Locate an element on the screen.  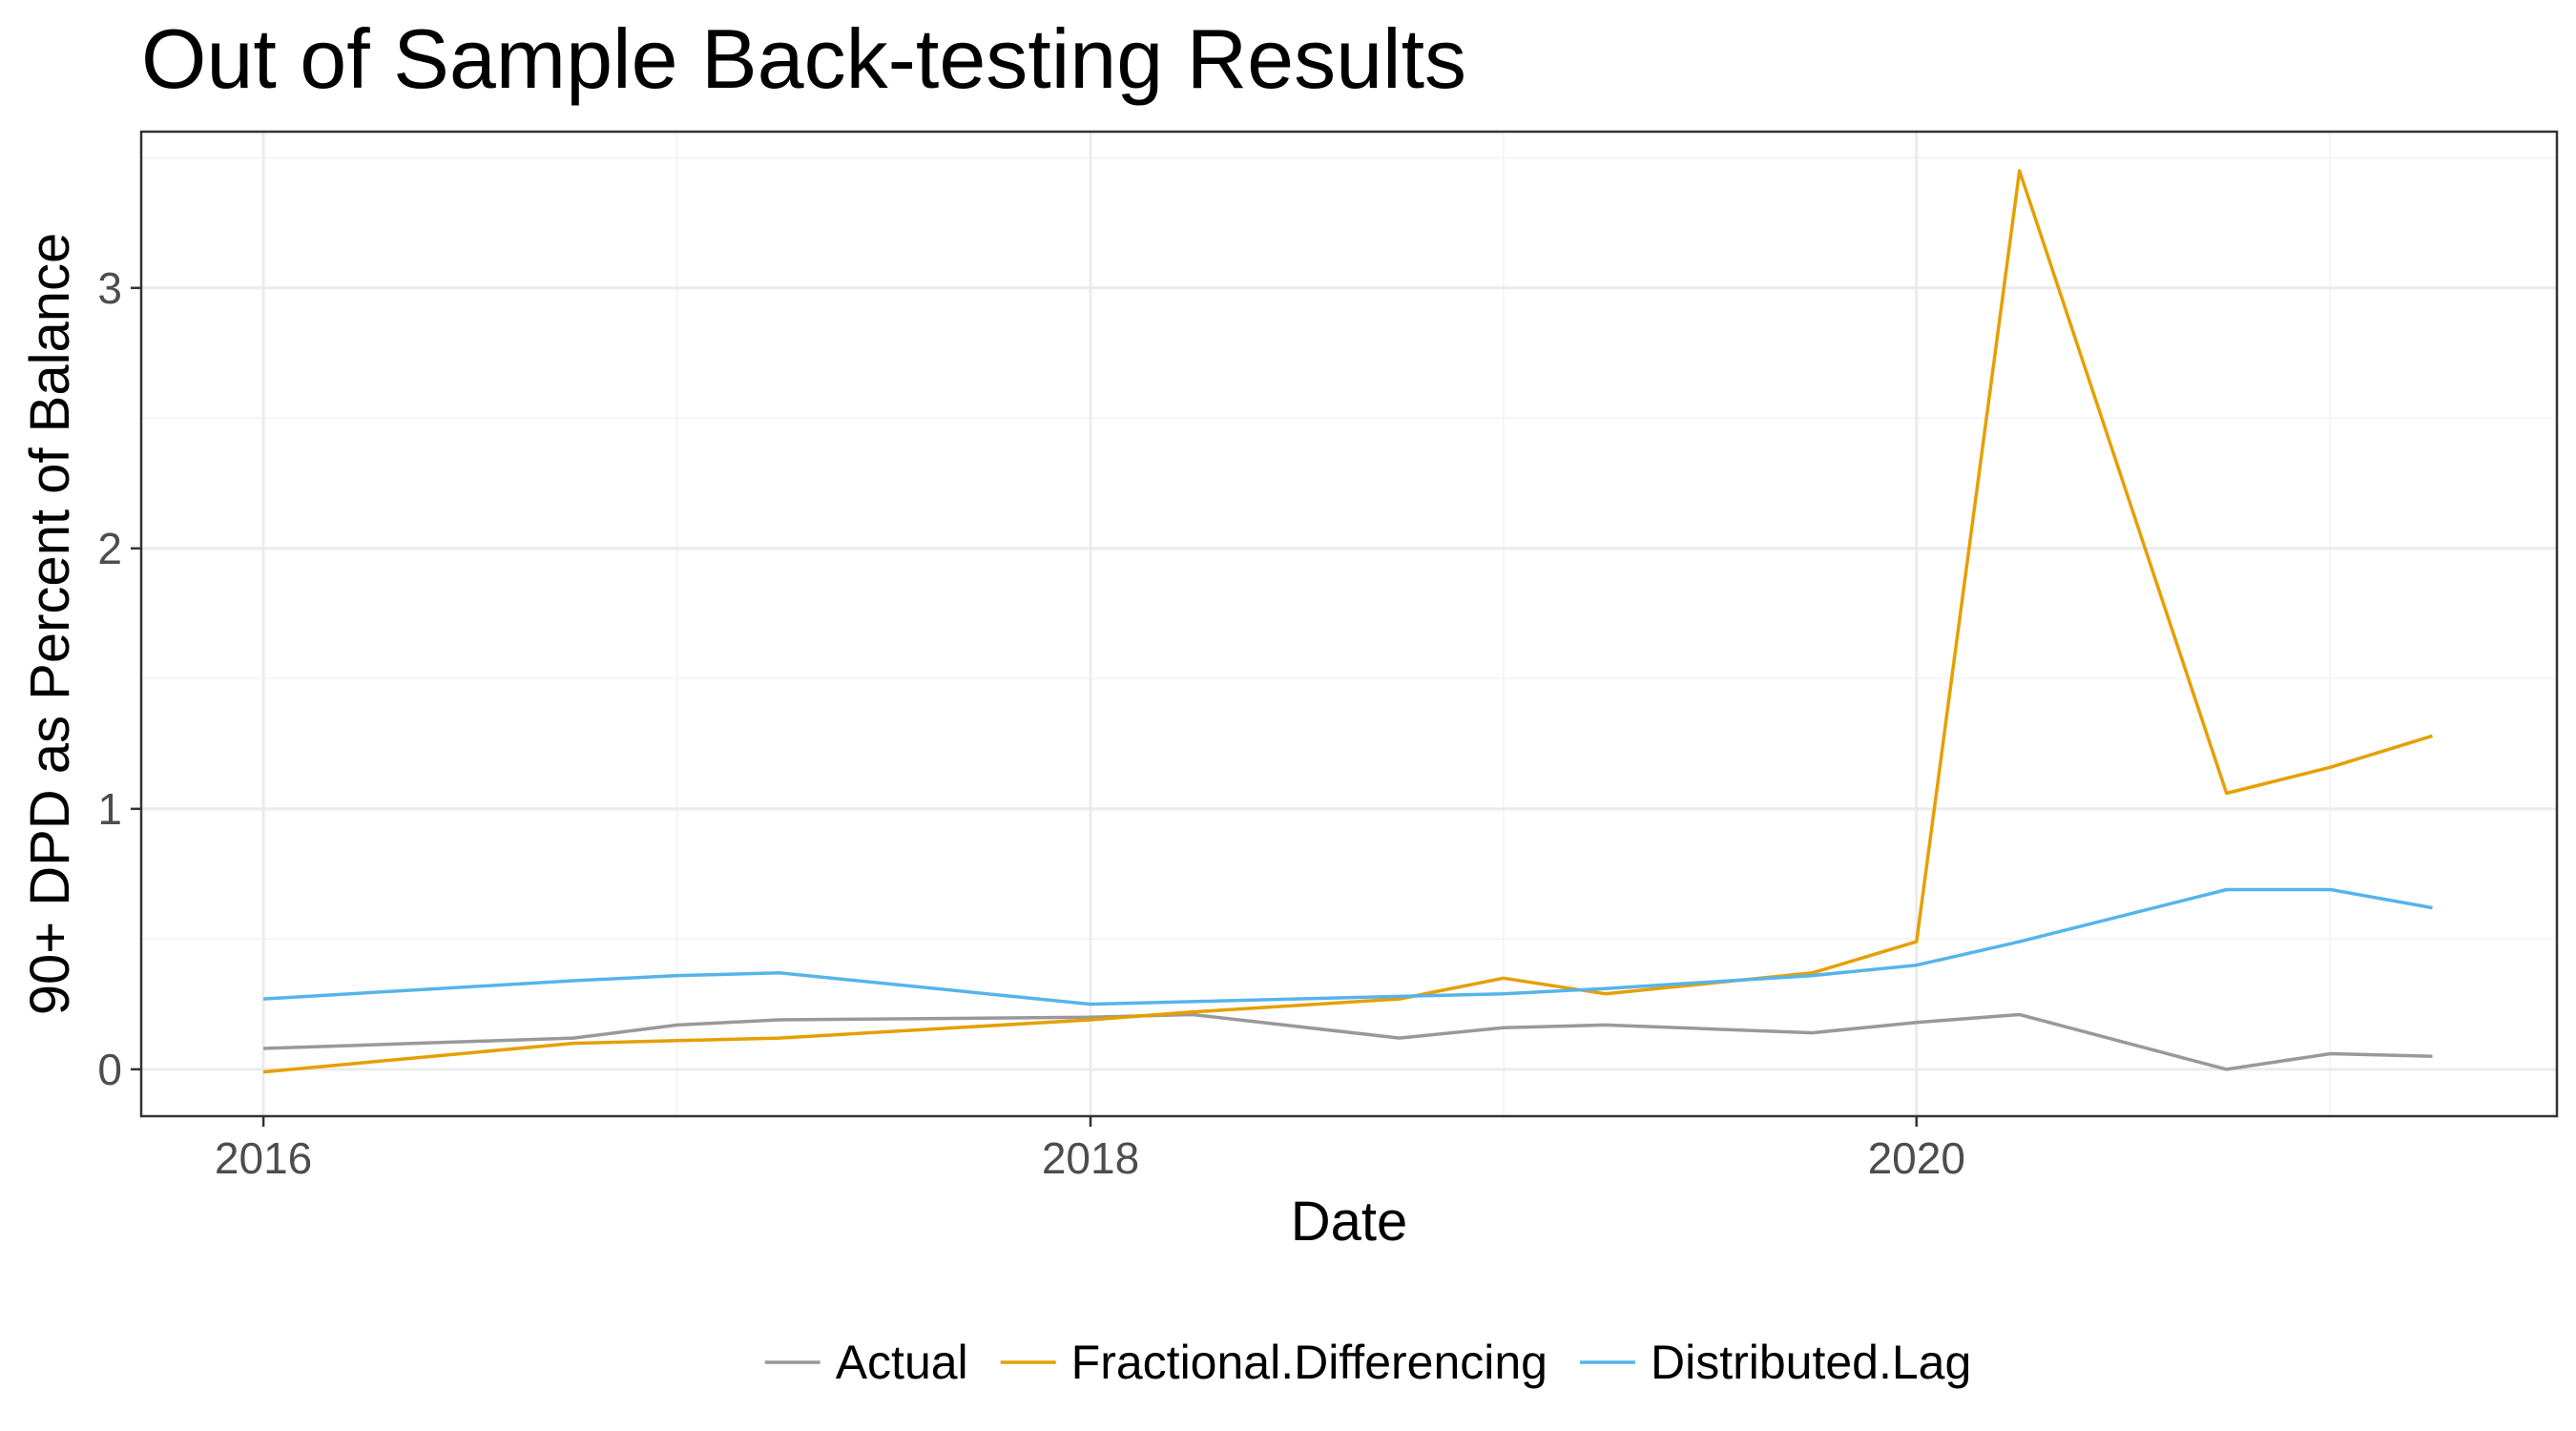
series-line-actual is located at coordinates (1348, 1041).